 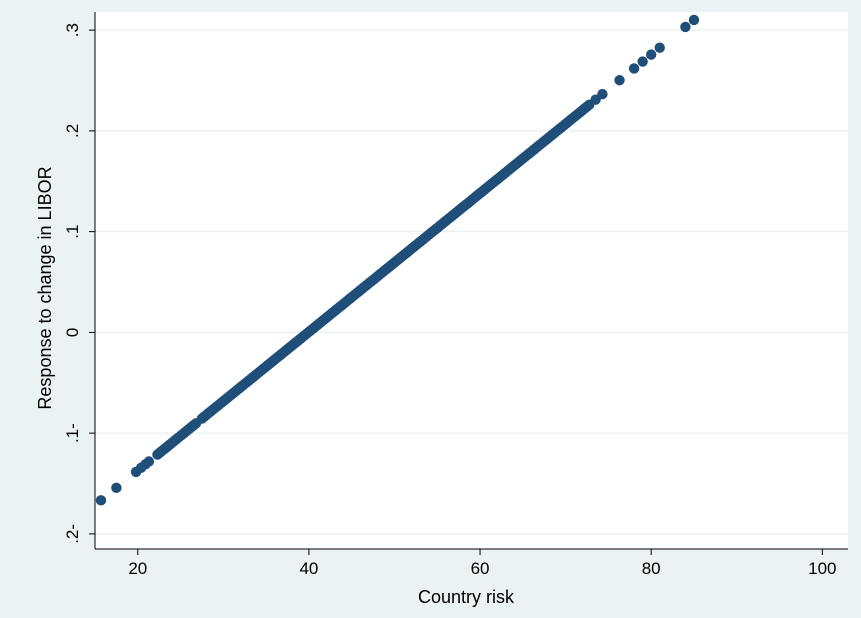 What do you see at coordinates (822, 568) in the screenshot?
I see `x-tick-label: 100` at bounding box center [822, 568].